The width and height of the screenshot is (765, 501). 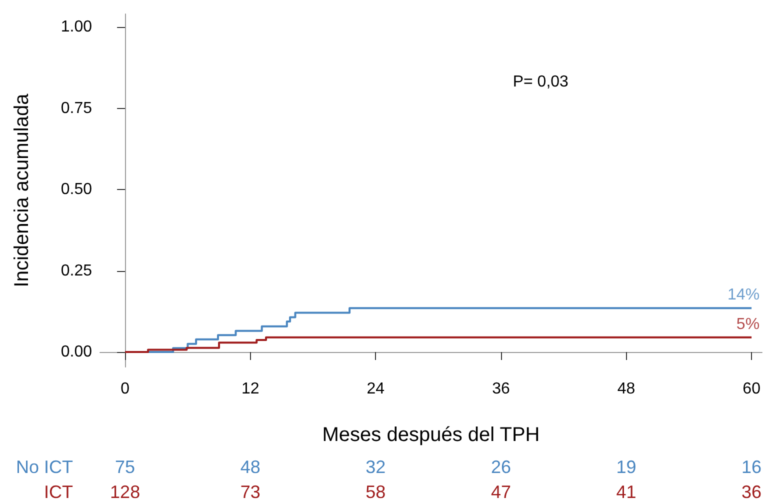 What do you see at coordinates (22, 190) in the screenshot?
I see `y-axis-title: Incidencia acumulada` at bounding box center [22, 190].